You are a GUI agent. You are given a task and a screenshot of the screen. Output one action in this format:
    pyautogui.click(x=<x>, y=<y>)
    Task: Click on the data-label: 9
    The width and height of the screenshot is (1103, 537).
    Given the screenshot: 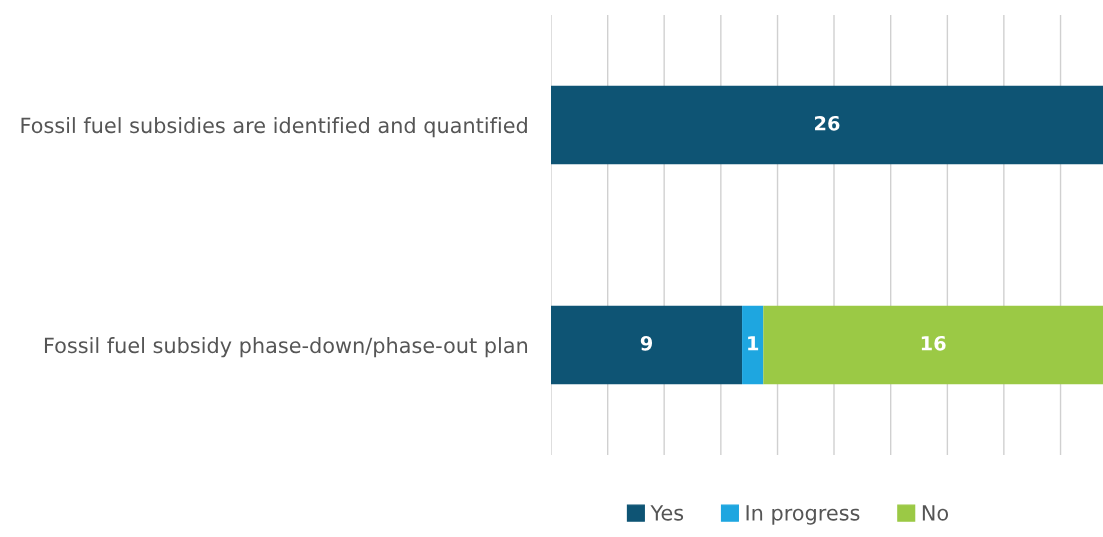 What is the action you would take?
    pyautogui.click(x=646, y=343)
    